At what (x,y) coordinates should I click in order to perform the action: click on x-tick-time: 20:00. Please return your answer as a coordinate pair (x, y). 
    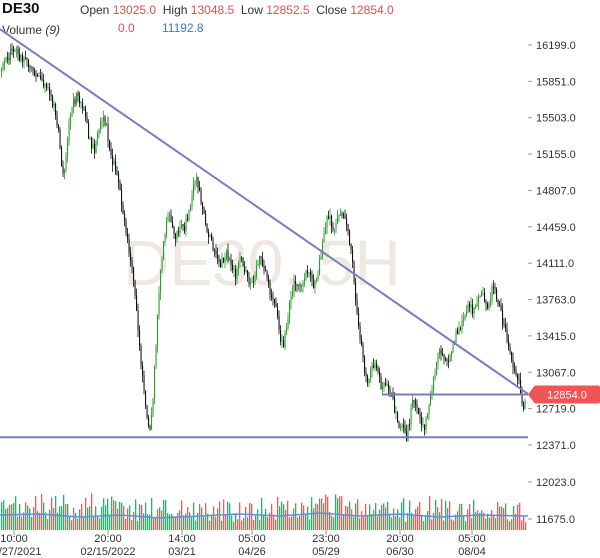
    Looking at the image, I should click on (108, 539).